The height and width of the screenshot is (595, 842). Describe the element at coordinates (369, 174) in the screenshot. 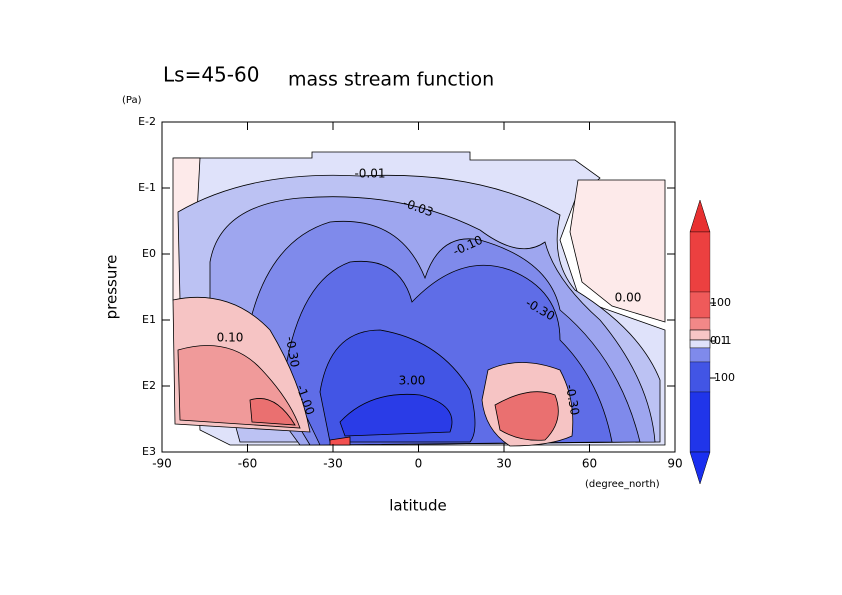

I see `contour-label: -0.01` at that location.